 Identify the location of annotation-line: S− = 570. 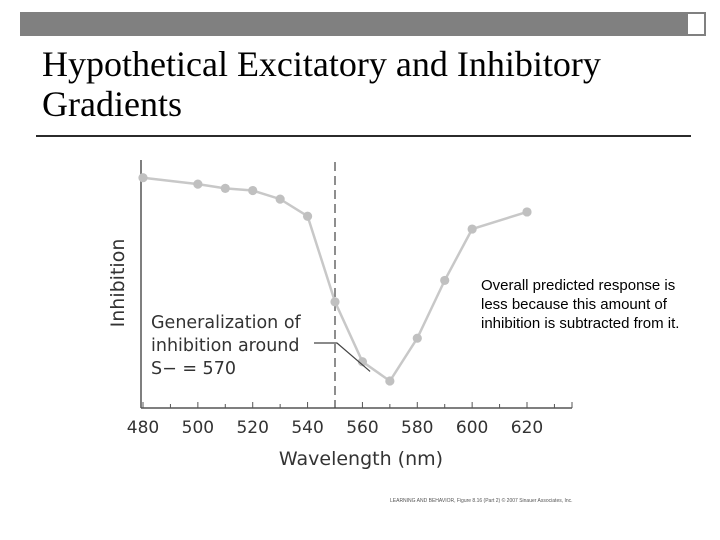
(193, 369).